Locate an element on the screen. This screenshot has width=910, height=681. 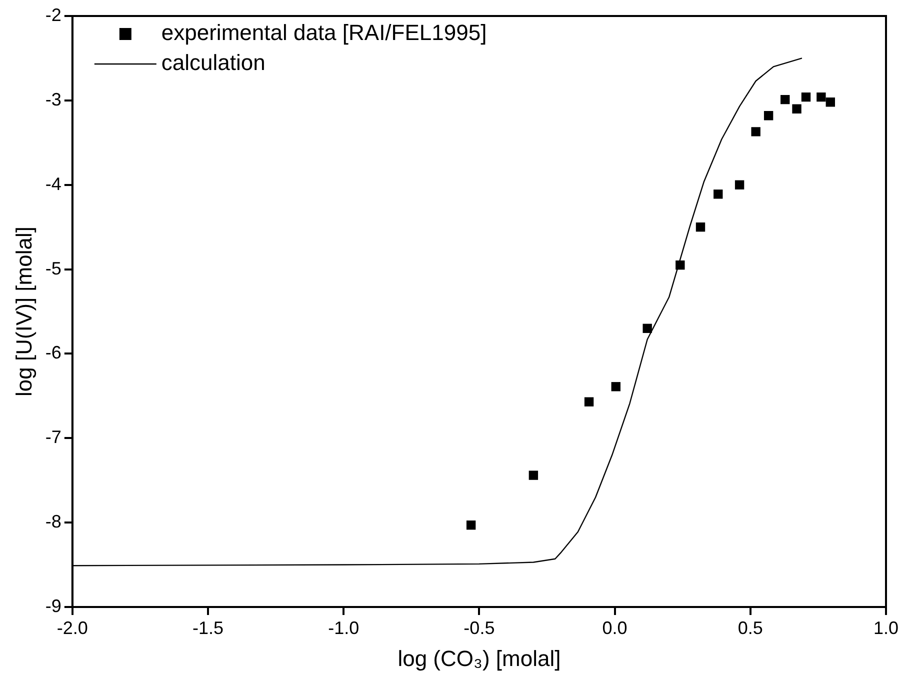
x-tick-label: -2.0 is located at coordinates (72, 628).